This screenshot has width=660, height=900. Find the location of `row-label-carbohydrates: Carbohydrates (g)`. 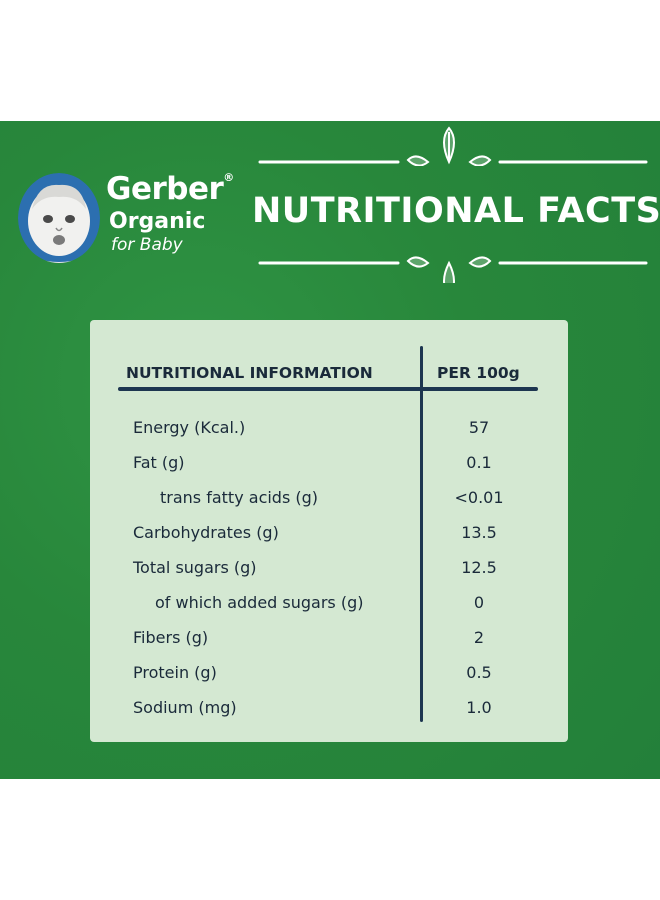

row-label-carbohydrates: Carbohydrates (g) is located at coordinates (206, 532).